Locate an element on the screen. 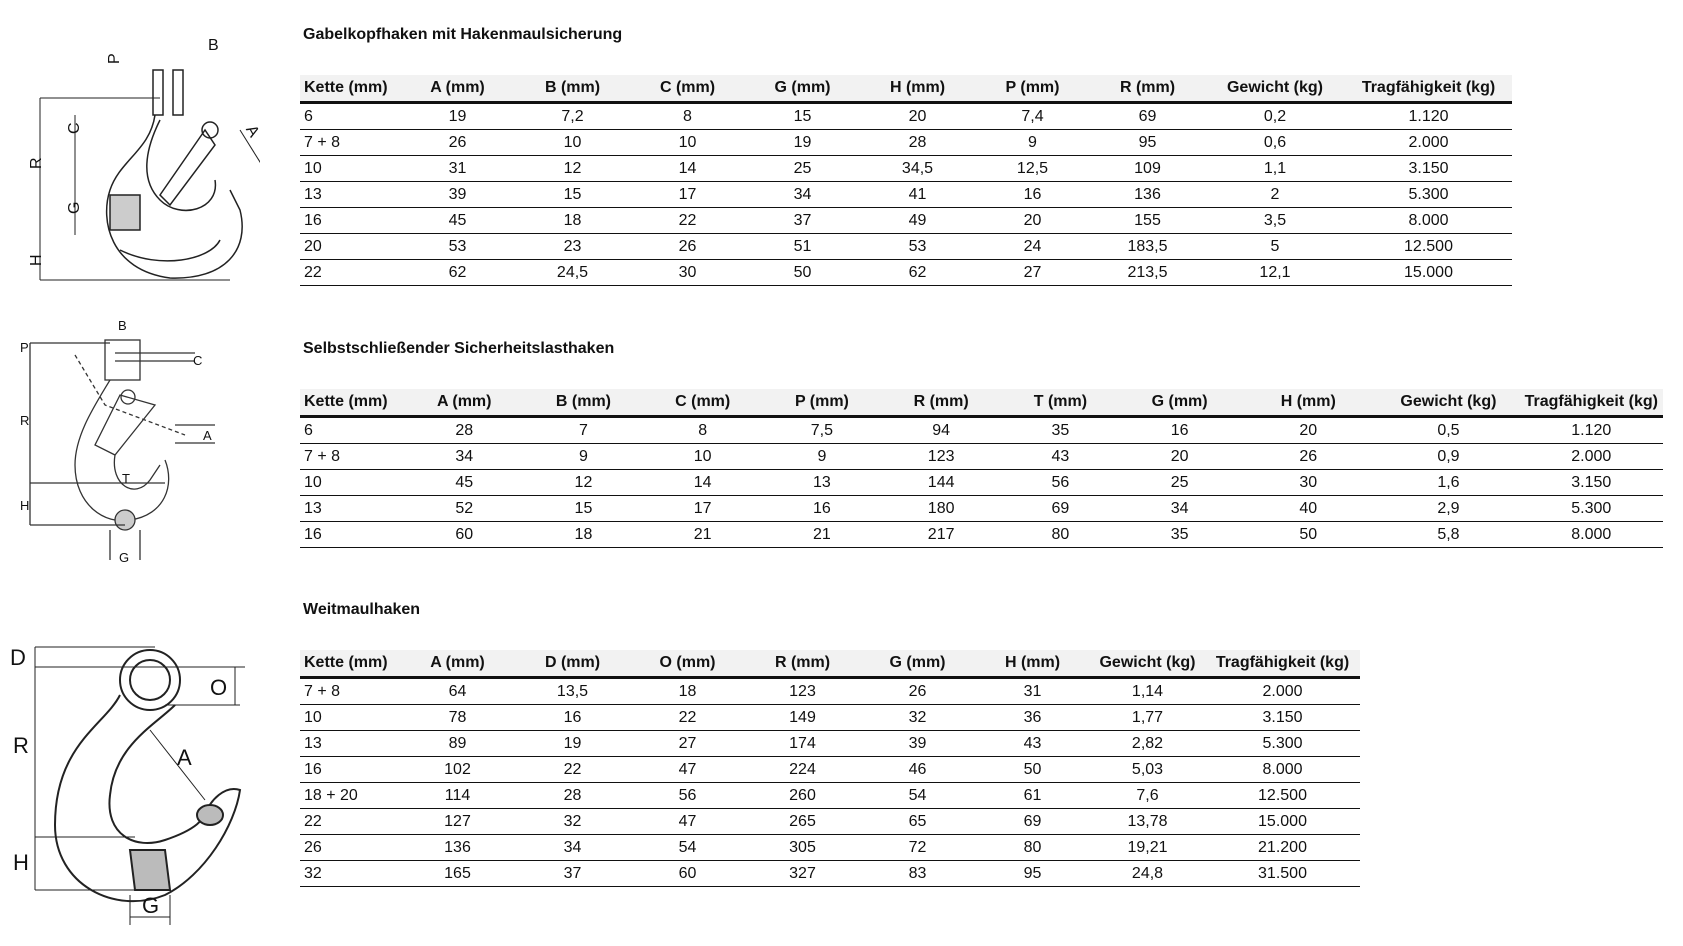 This screenshot has height=946, width=1683. label-d: D is located at coordinates (18, 657).